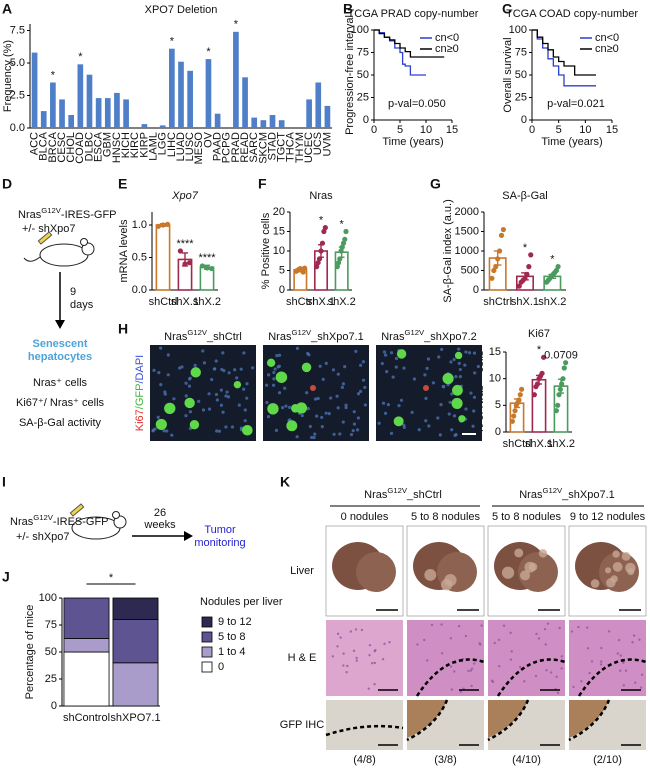 Image resolution: width=650 pixels, height=768 pixels. What do you see at coordinates (452, 130) in the screenshot?
I see `x-tick-label: 15` at bounding box center [452, 130].